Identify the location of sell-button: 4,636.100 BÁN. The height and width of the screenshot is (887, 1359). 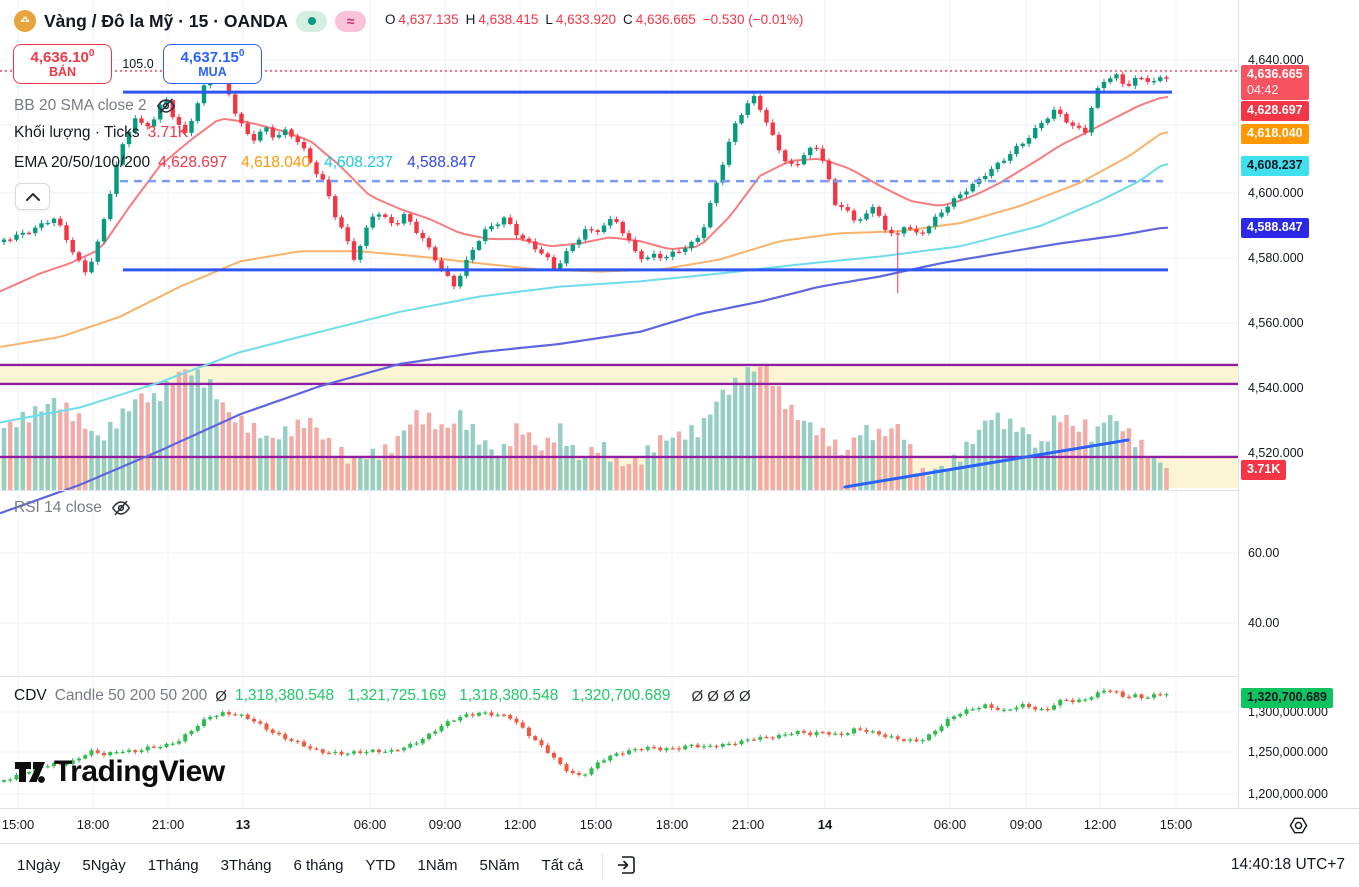
(62, 64).